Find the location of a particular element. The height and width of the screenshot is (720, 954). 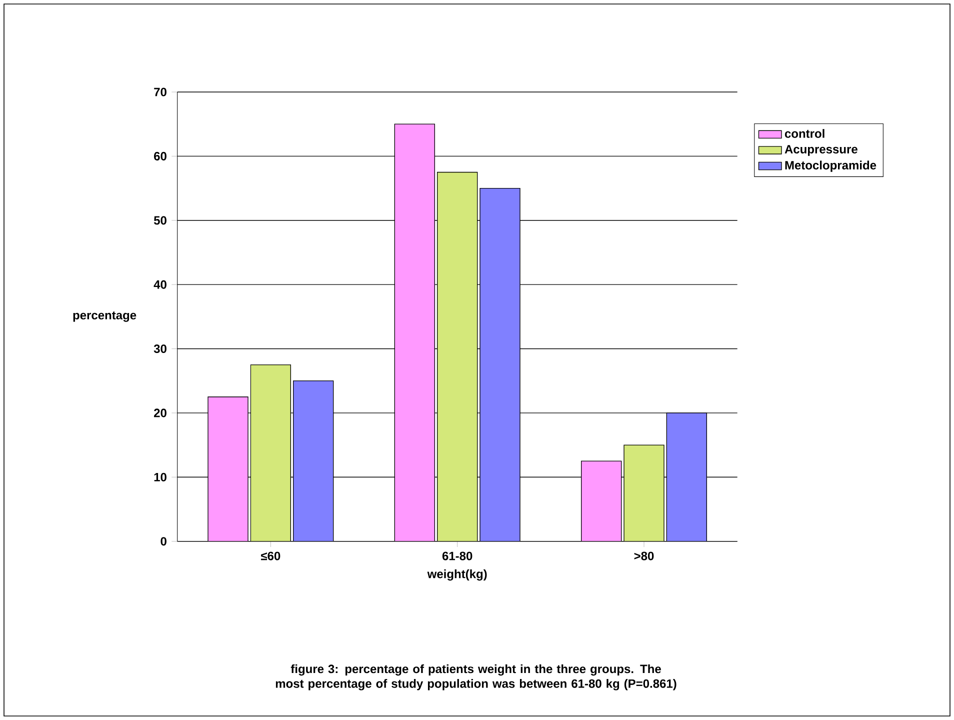

y-axis-title: percentage is located at coordinates (104, 316).